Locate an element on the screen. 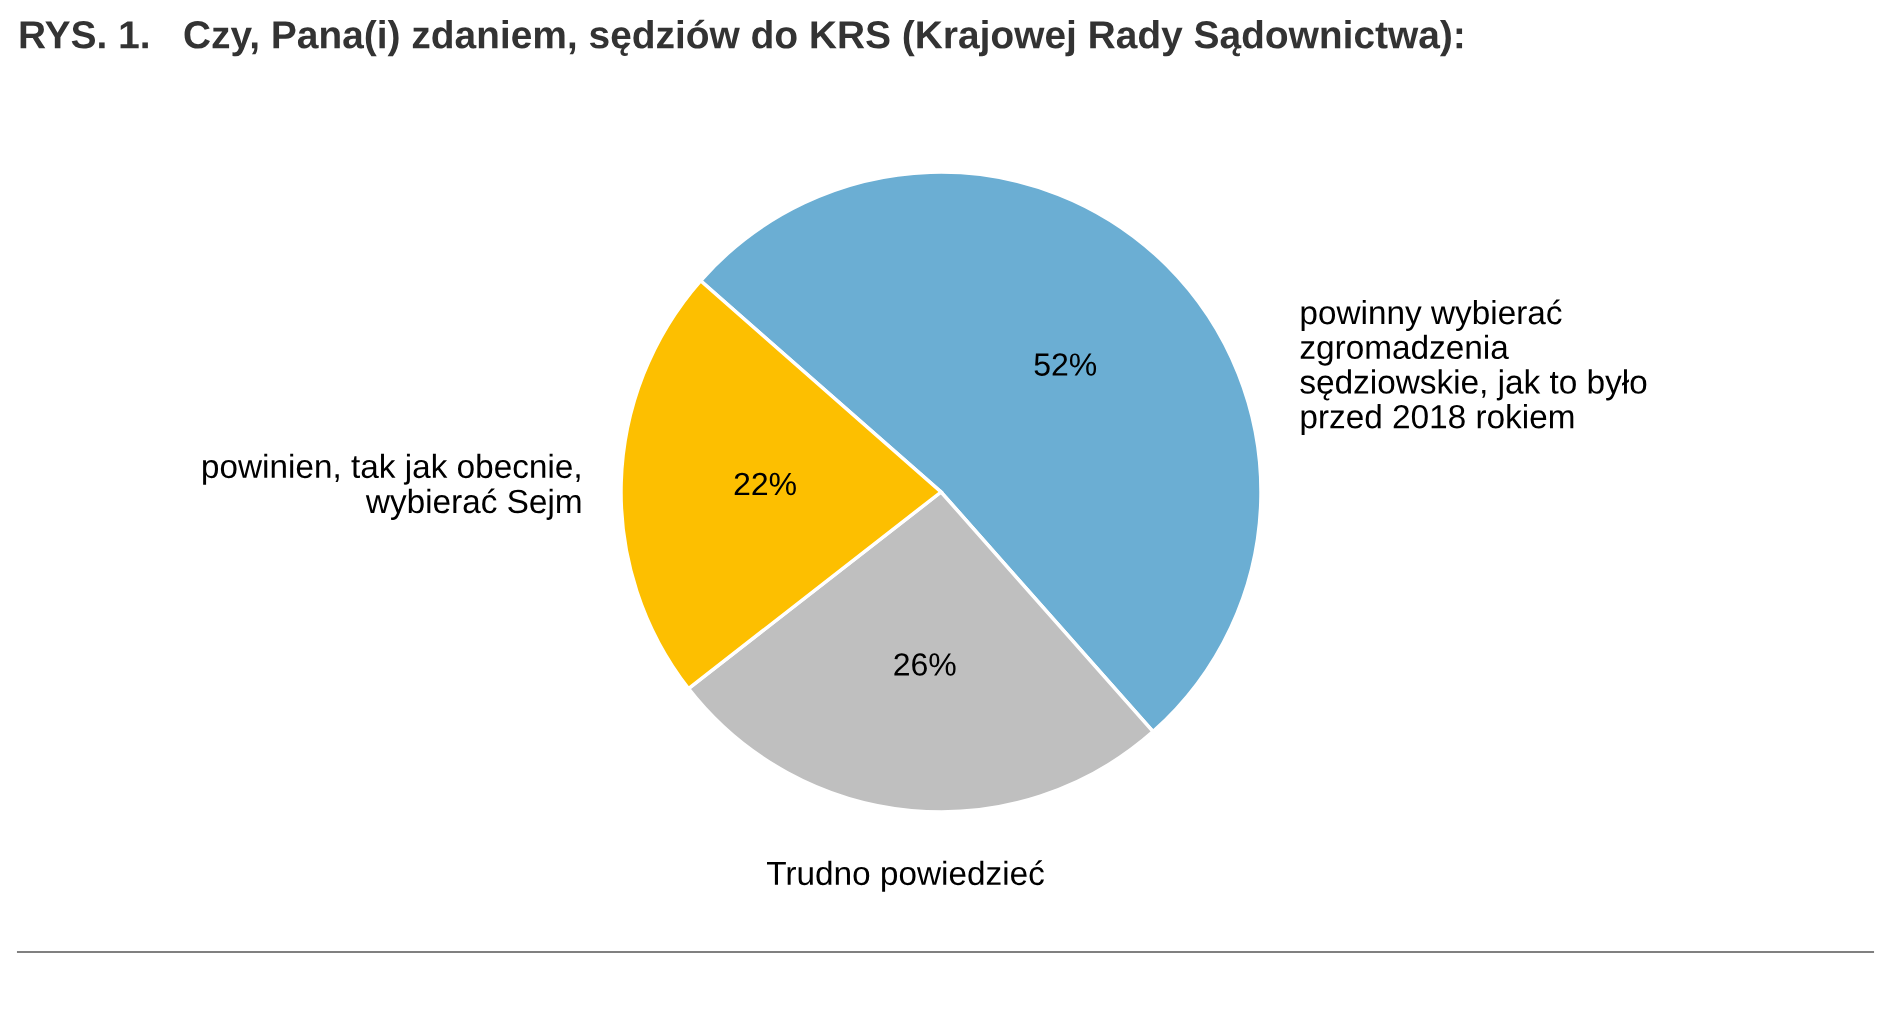 The width and height of the screenshot is (1891, 1015). data-label: 26% is located at coordinates (925, 664).